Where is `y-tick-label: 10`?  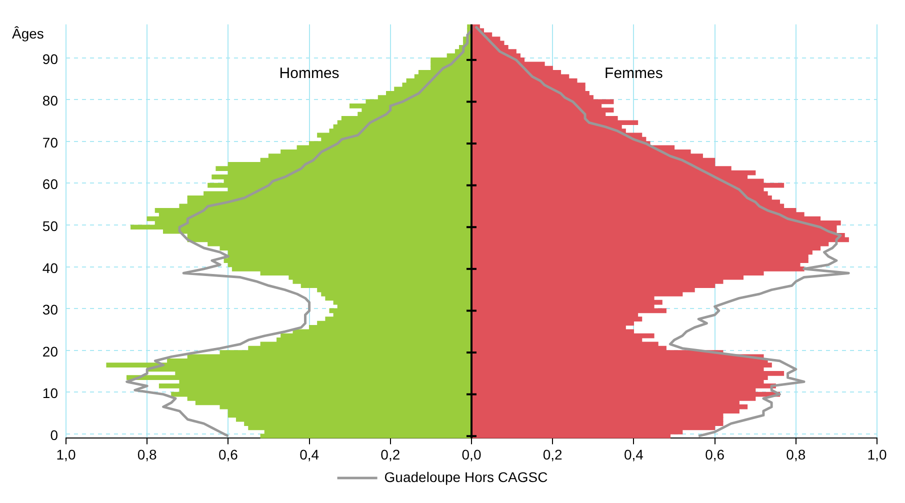 y-tick-label: 10 is located at coordinates (50, 393).